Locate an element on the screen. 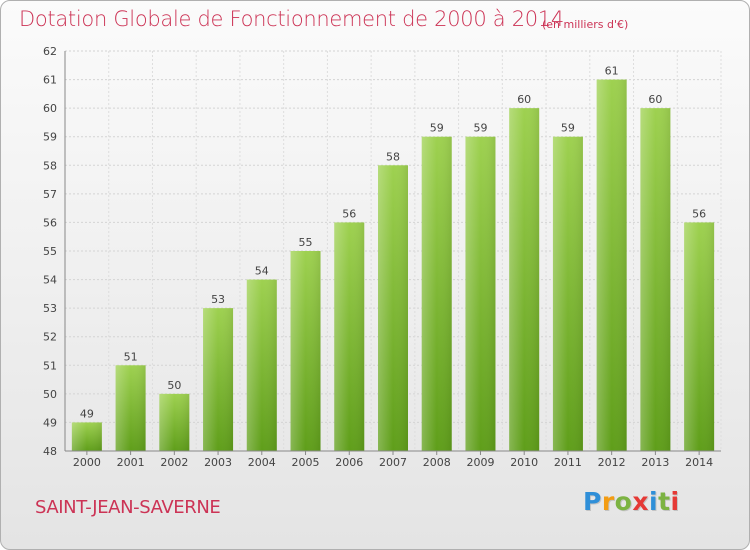  x-tick-label: 2014 is located at coordinates (699, 462).